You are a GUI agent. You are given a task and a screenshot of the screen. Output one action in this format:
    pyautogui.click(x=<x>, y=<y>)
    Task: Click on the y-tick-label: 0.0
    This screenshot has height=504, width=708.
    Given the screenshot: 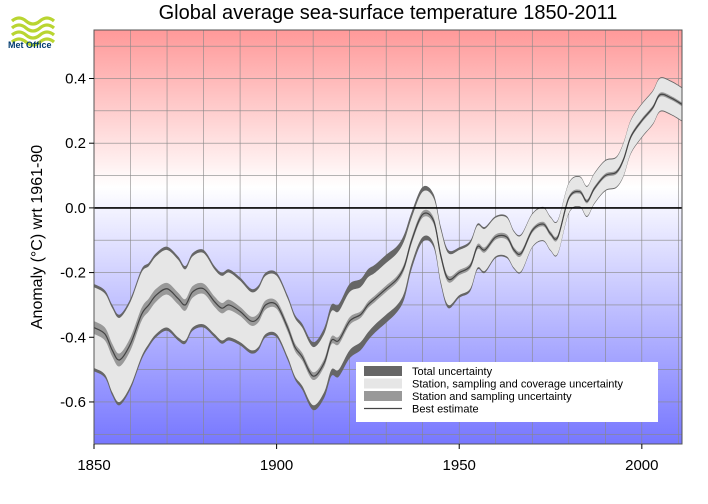 What is the action you would take?
    pyautogui.click(x=75, y=208)
    